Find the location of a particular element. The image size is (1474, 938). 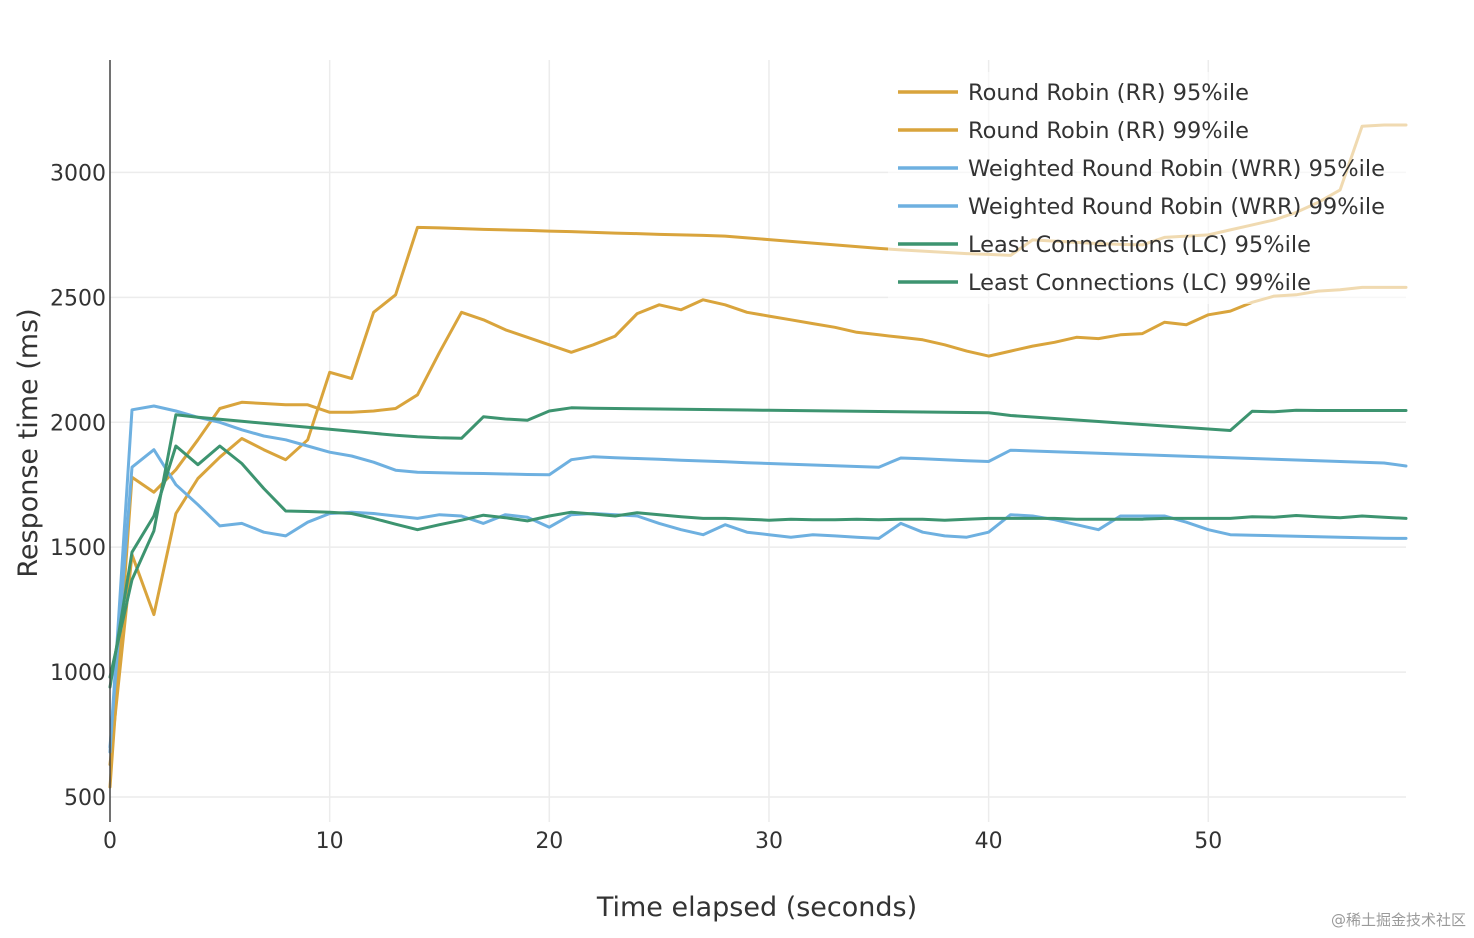

legend-item: Round Robin (RR) 95%ile is located at coordinates (1073, 93).